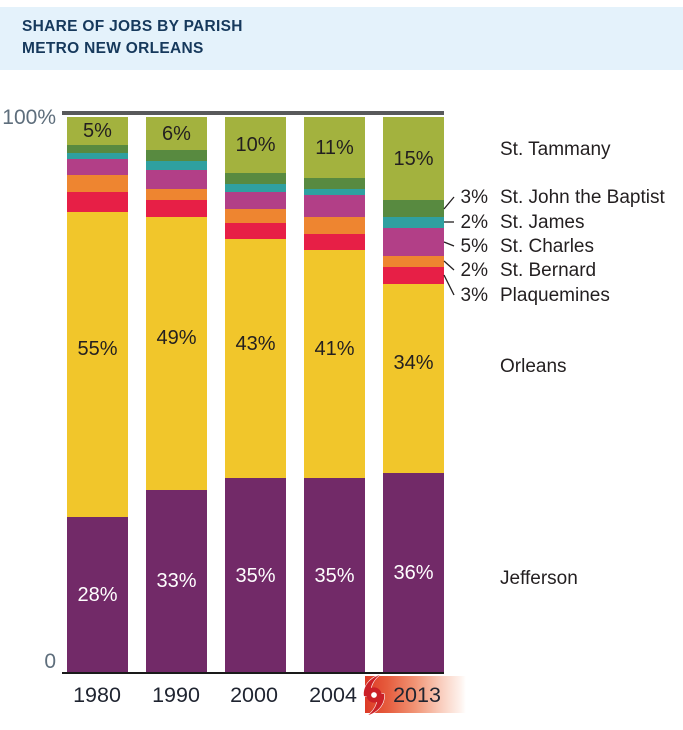 Image resolution: width=683 pixels, height=730 pixels. What do you see at coordinates (334, 242) in the screenshot?
I see `bar-segment-plaquemines-2004` at bounding box center [334, 242].